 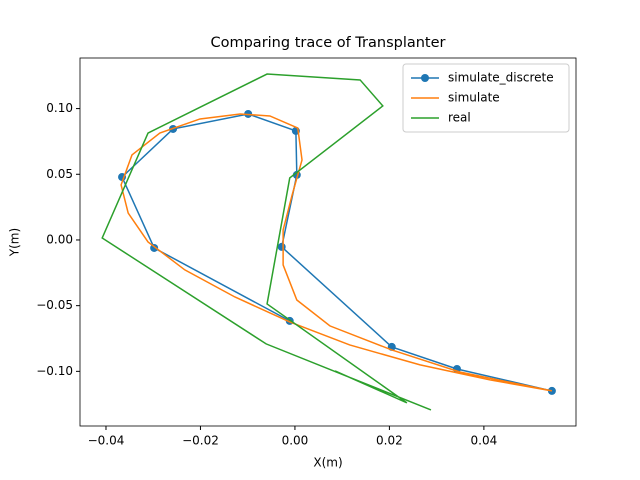 What do you see at coordinates (459, 118) in the screenshot?
I see `legend-label: real` at bounding box center [459, 118].